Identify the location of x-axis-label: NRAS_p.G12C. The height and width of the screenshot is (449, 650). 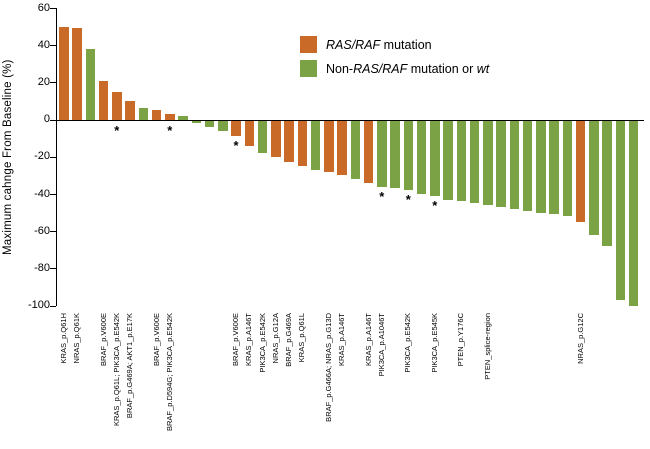
(580, 338).